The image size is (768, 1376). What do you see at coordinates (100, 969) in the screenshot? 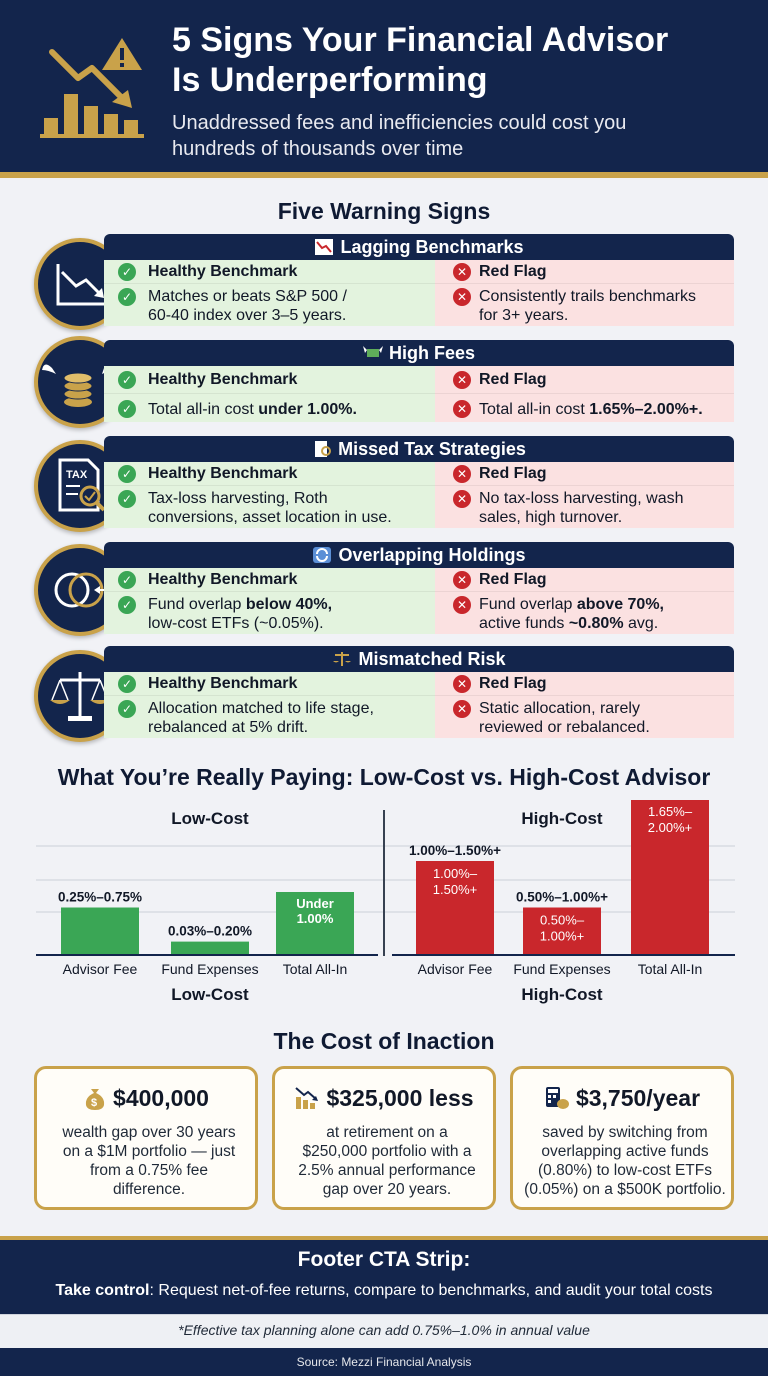
I see `chart-category-label: Advisor Fee` at bounding box center [100, 969].